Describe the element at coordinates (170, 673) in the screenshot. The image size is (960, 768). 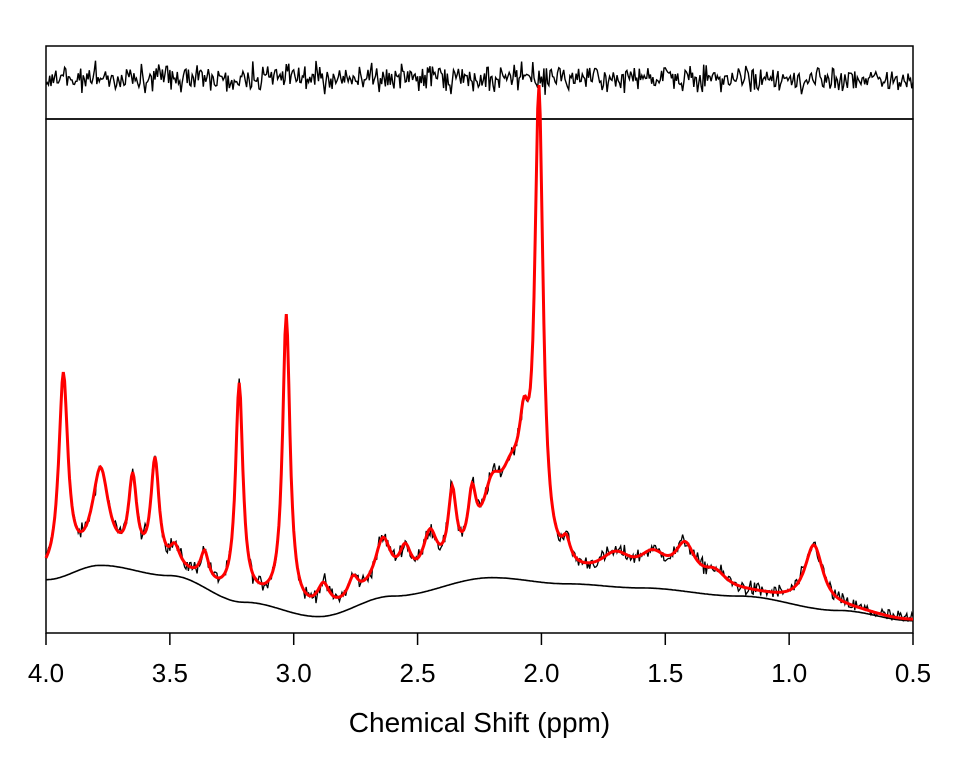
I see `x-tick-label: 3.5` at that location.